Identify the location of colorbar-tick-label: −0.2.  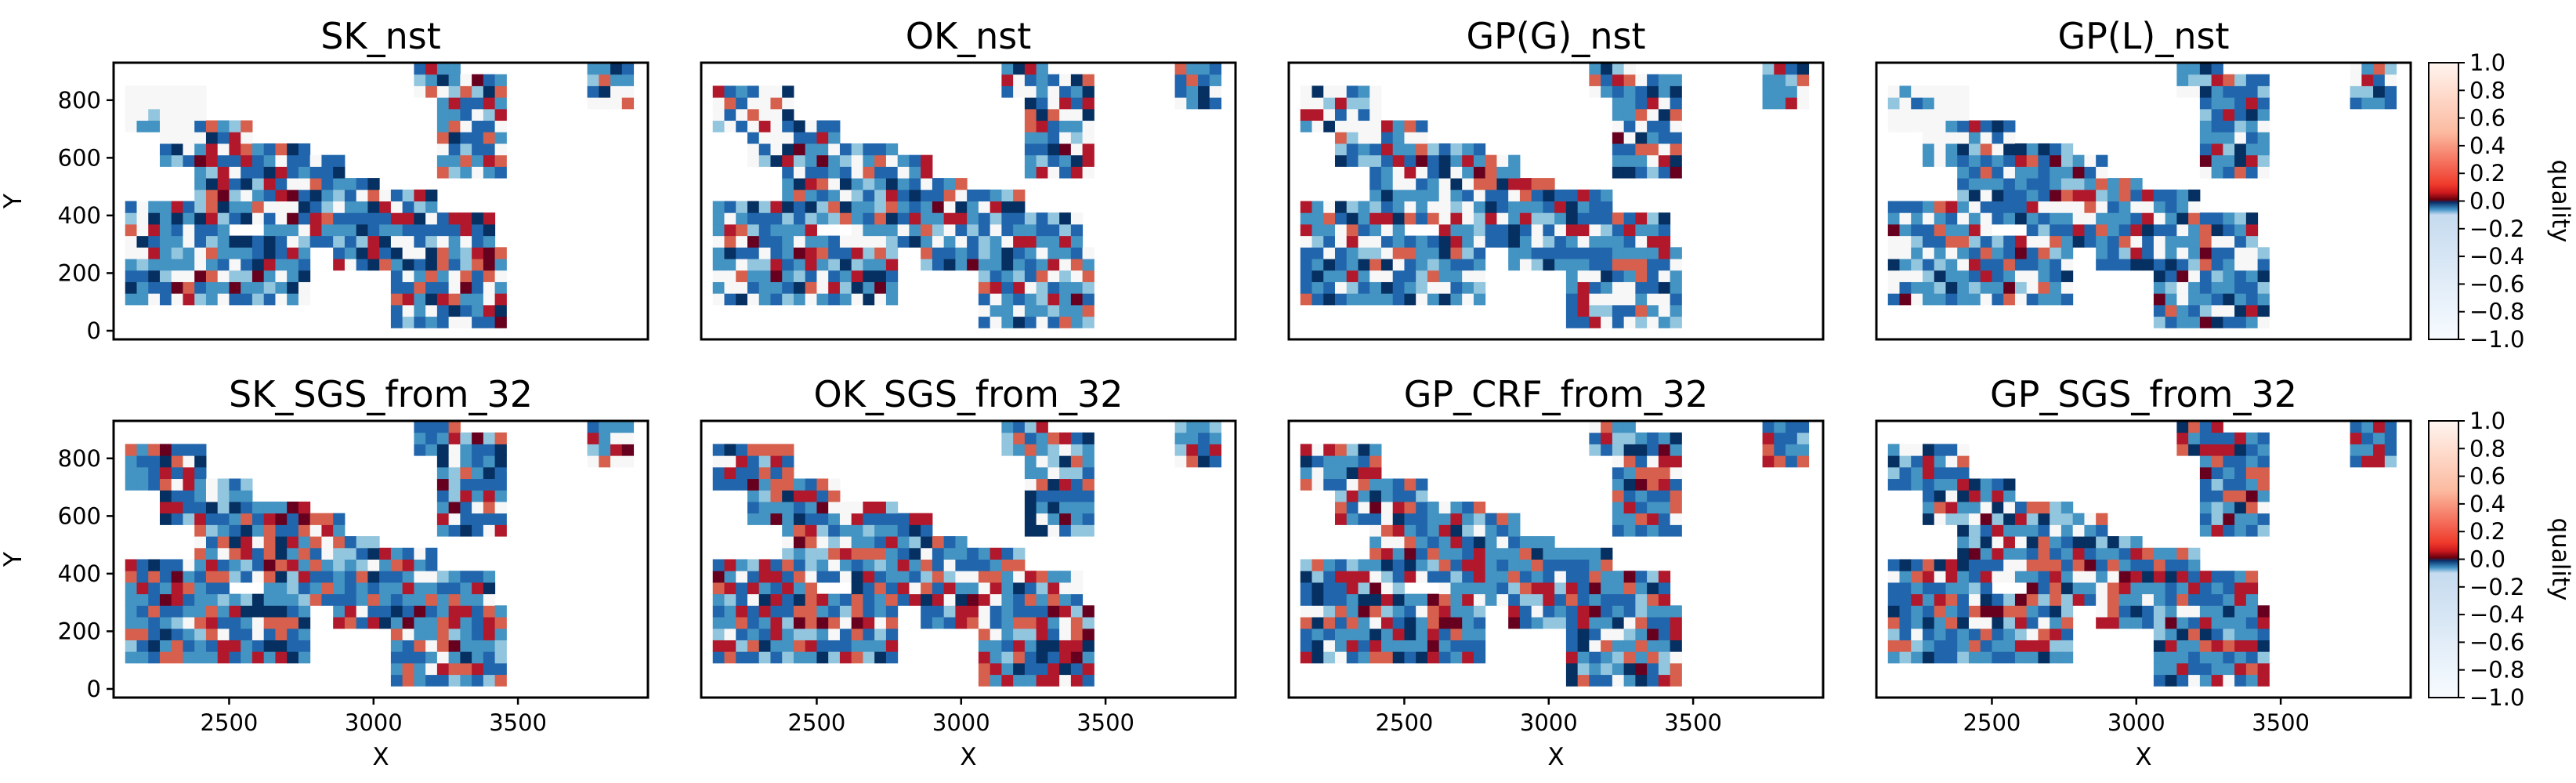
(2496, 587).